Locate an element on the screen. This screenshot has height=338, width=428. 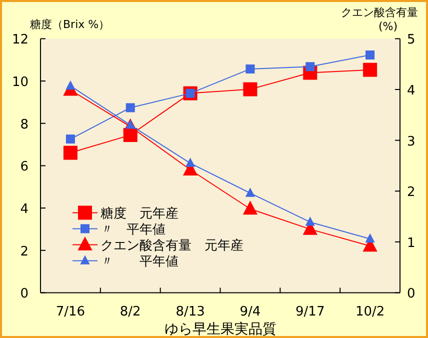
y-tick-label: 2 is located at coordinates (24, 252).